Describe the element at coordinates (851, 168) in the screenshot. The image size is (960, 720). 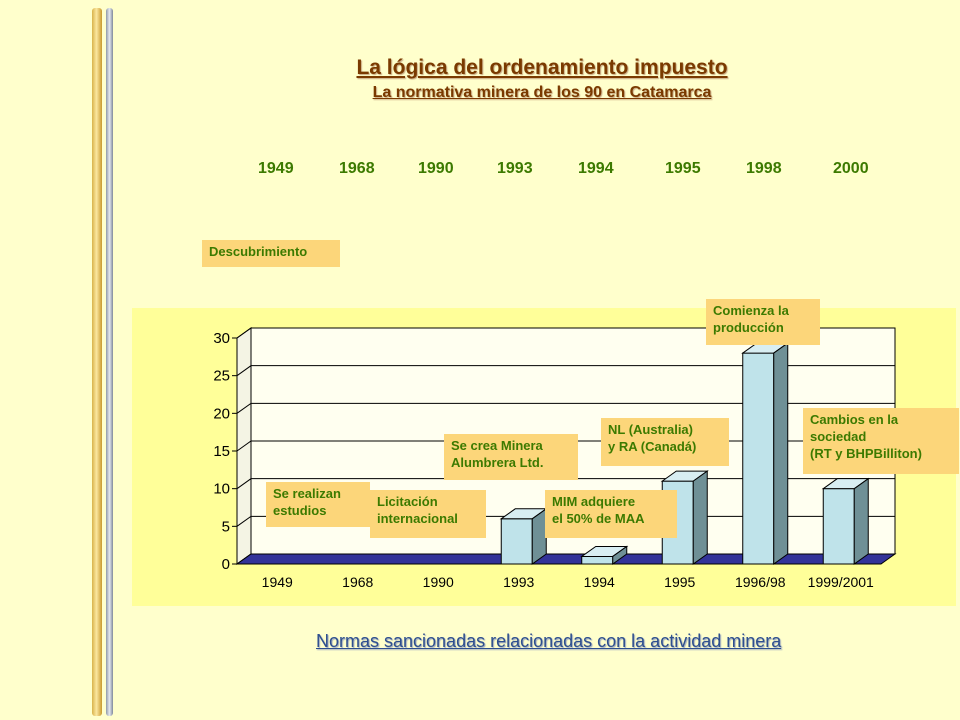
I see `timeline-year: 2000` at that location.